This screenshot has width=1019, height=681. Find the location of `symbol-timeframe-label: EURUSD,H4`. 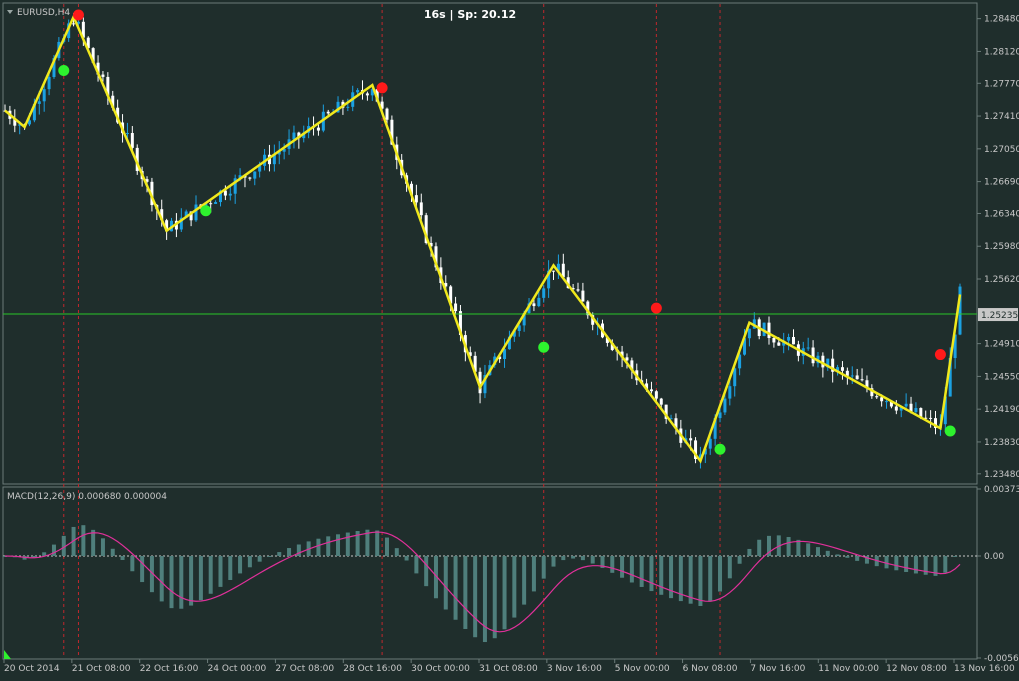

symbol-timeframe-label: EURUSD,H4 is located at coordinates (43, 13).